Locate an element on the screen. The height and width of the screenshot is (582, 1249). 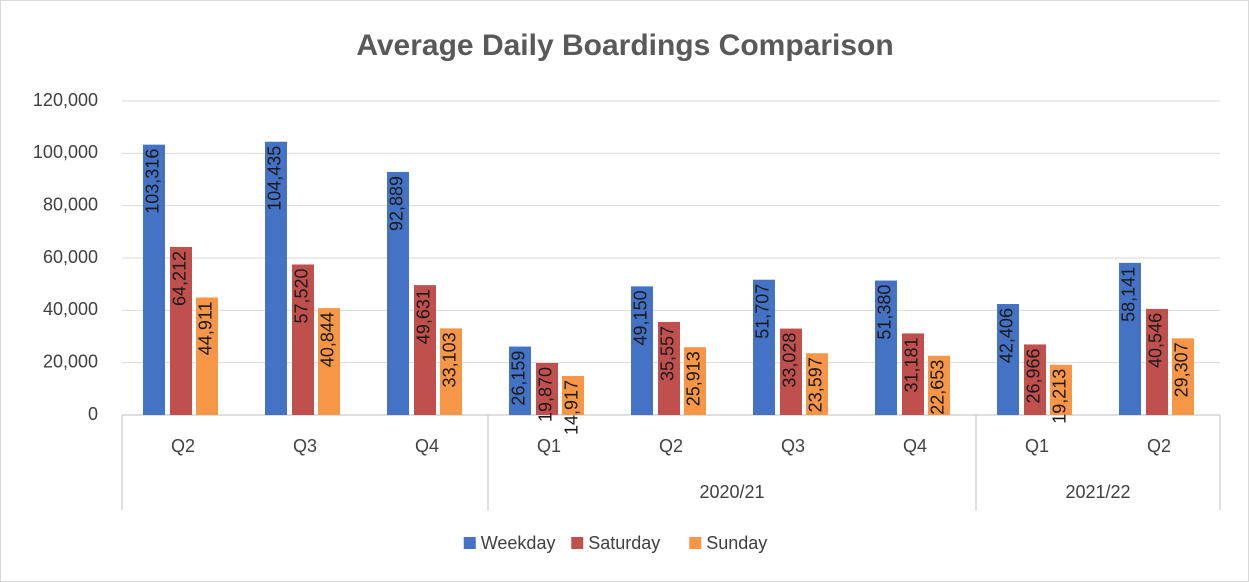
data-label: 64,212 is located at coordinates (180, 278).